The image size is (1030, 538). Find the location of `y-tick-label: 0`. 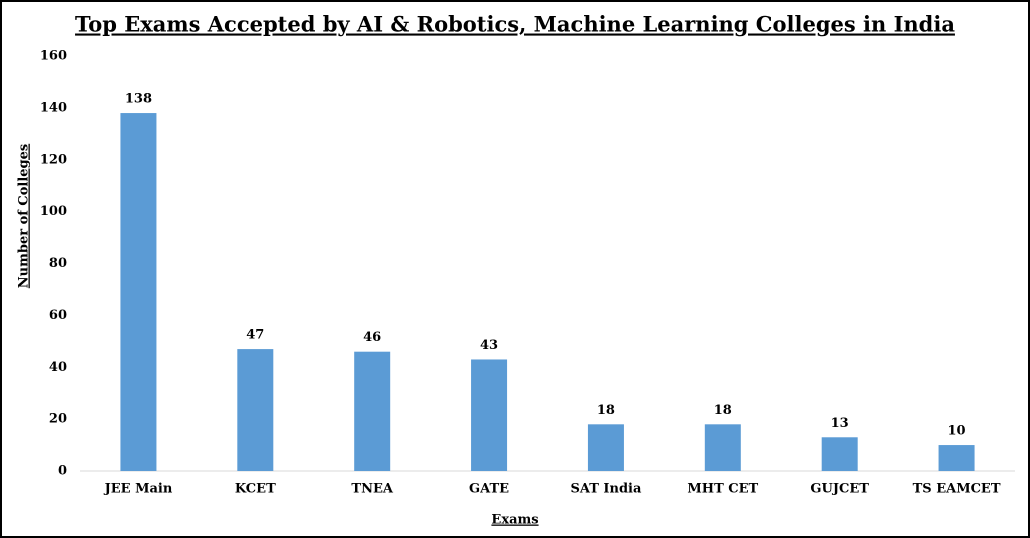

y-tick-label: 0 is located at coordinates (62, 471).